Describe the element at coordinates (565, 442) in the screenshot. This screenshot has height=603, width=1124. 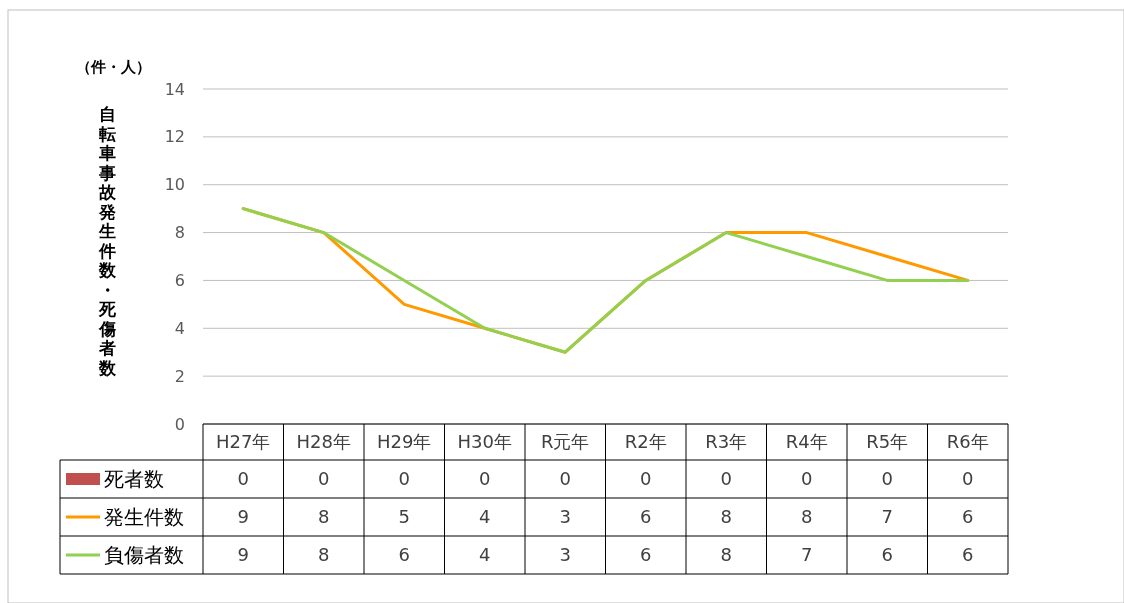
I see `x-tick-label: R元年` at that location.